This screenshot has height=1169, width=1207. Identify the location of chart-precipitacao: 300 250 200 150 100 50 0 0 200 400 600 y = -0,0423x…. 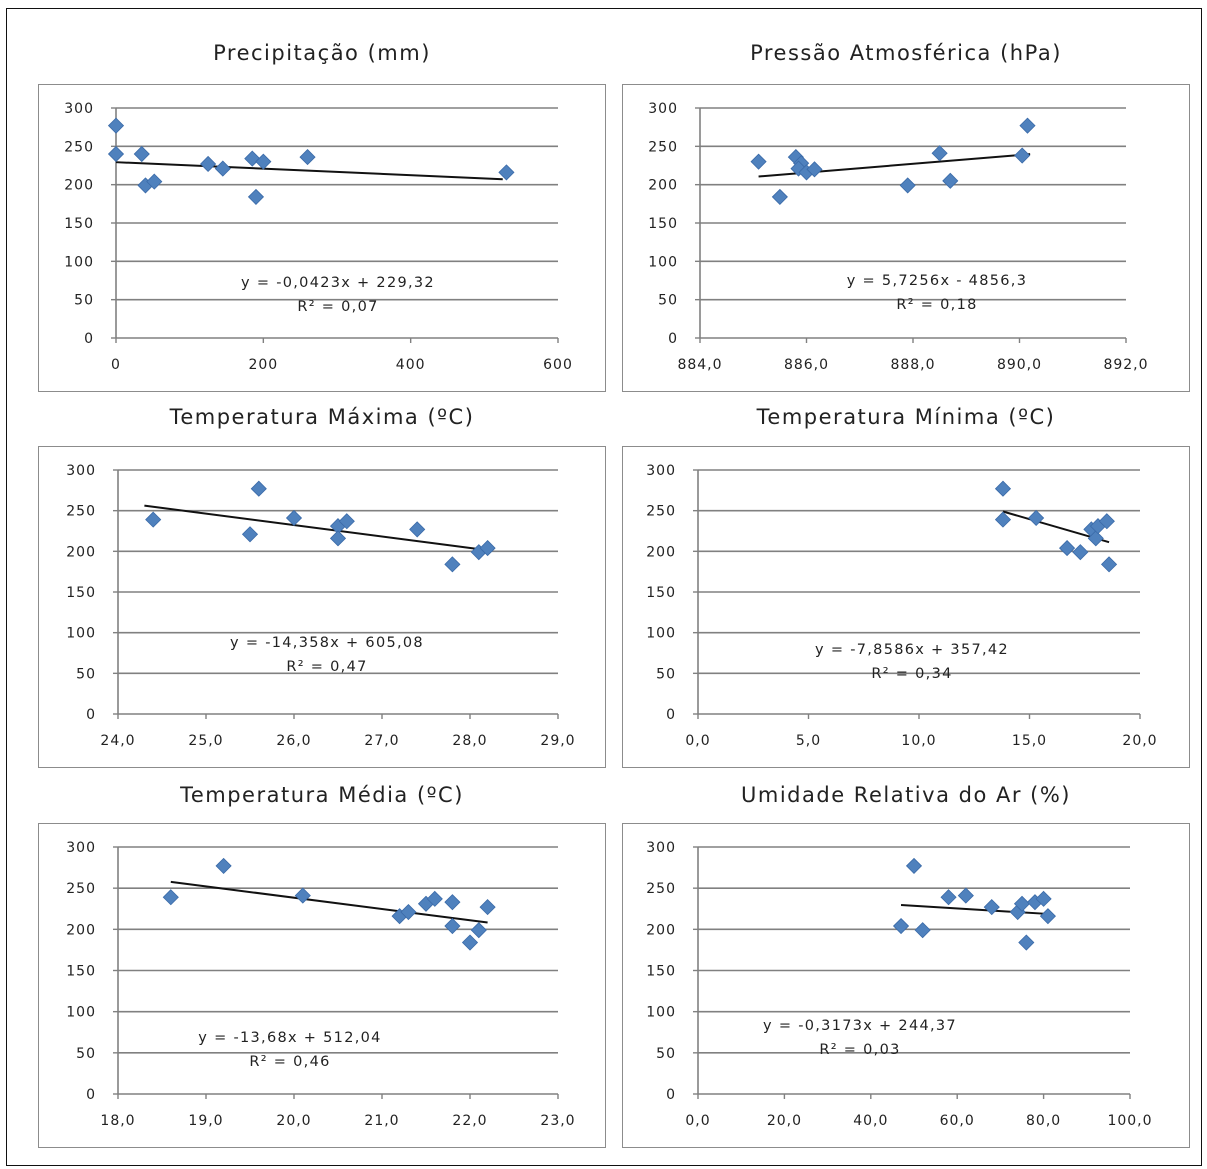
(318, 237).